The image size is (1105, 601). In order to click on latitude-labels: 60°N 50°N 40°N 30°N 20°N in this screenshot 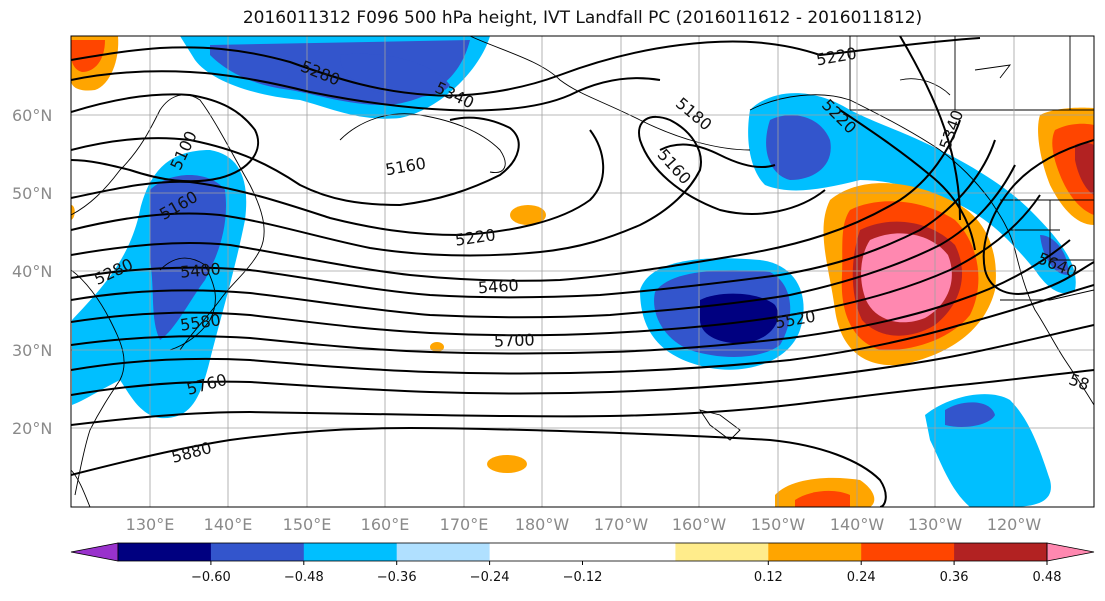, I will do `click(32, 272)`.